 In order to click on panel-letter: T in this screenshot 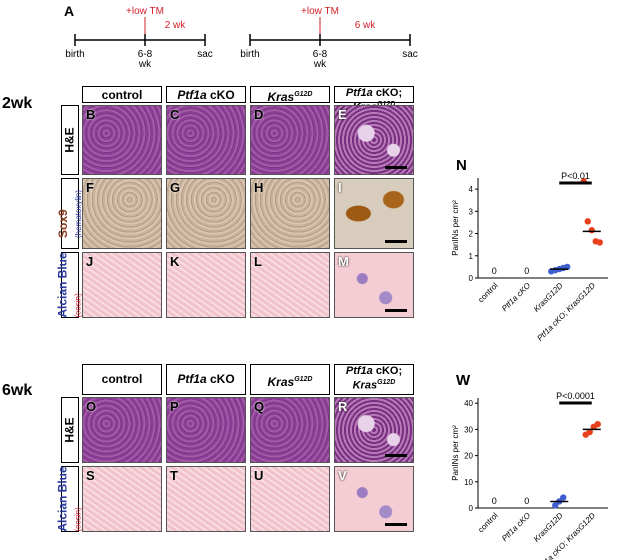, I will do `click(174, 475)`.